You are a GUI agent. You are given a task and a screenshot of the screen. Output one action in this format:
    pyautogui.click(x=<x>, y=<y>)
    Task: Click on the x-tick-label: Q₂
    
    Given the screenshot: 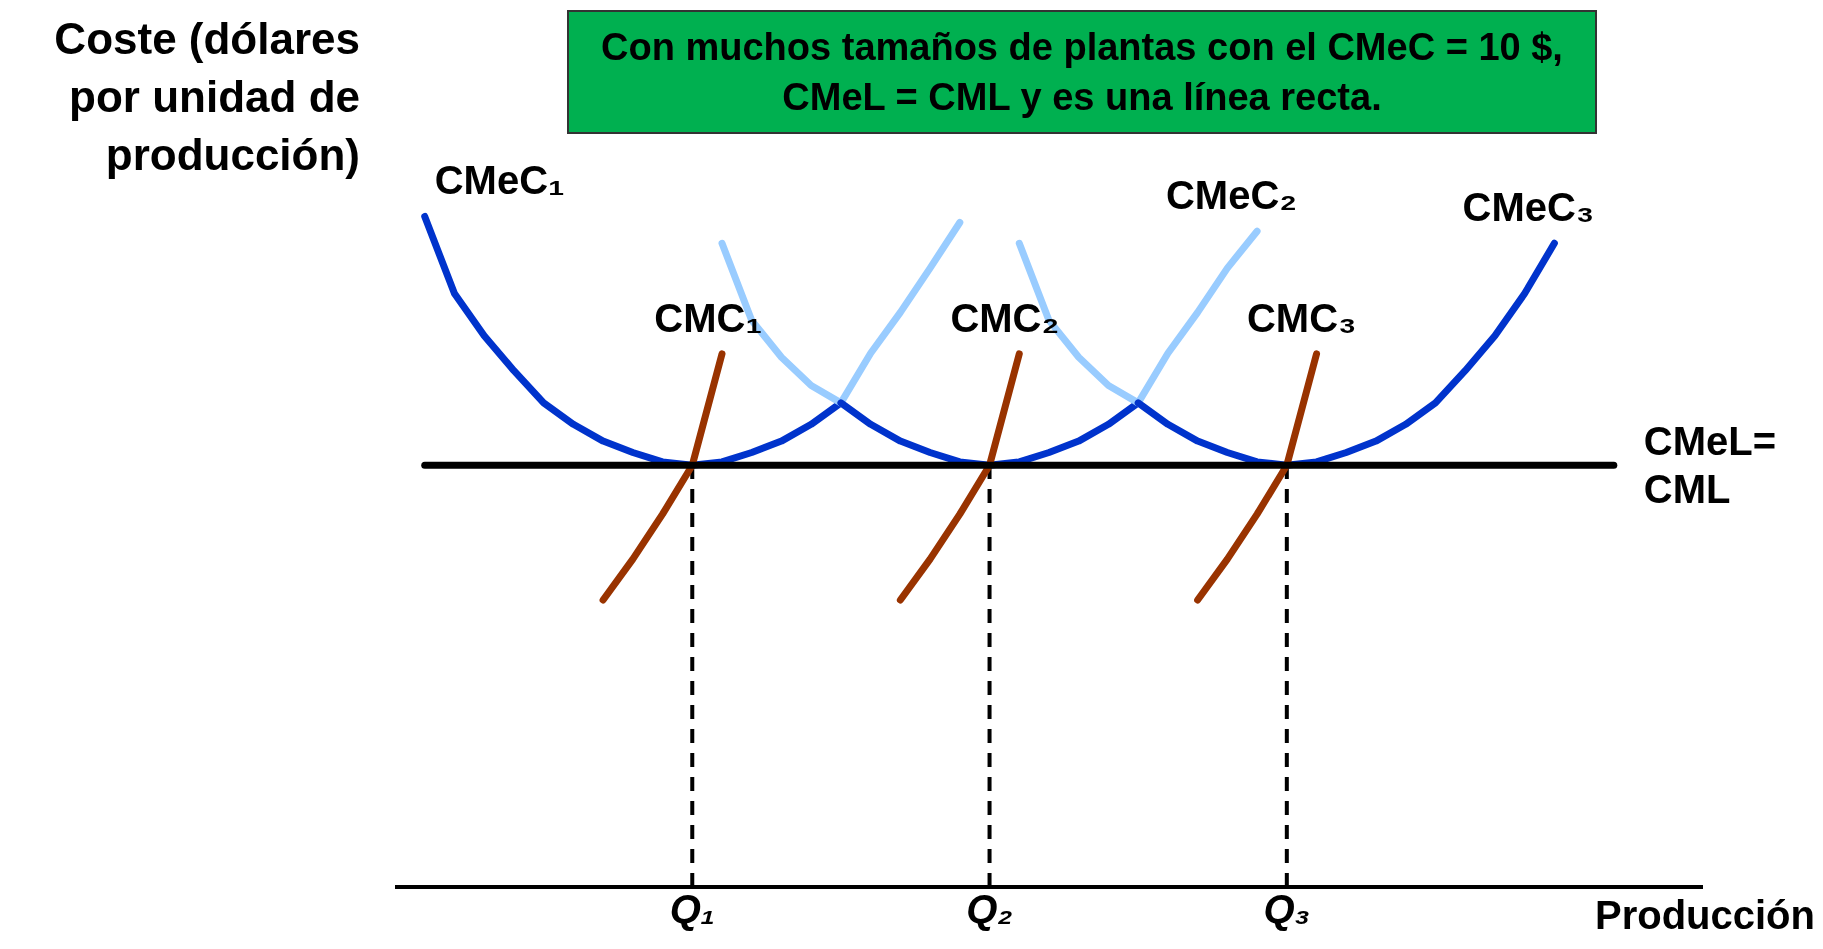 What is the action you would take?
    pyautogui.click(x=989, y=910)
    